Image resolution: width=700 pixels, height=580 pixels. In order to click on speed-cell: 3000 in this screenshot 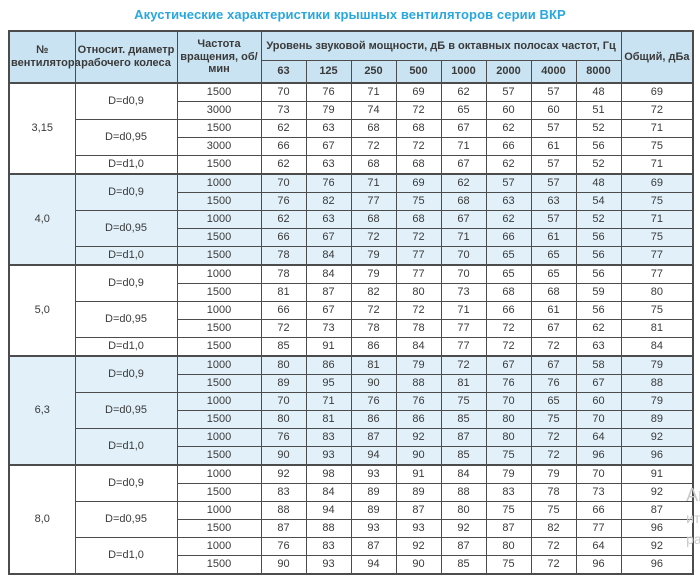, I will do `click(219, 146)`.